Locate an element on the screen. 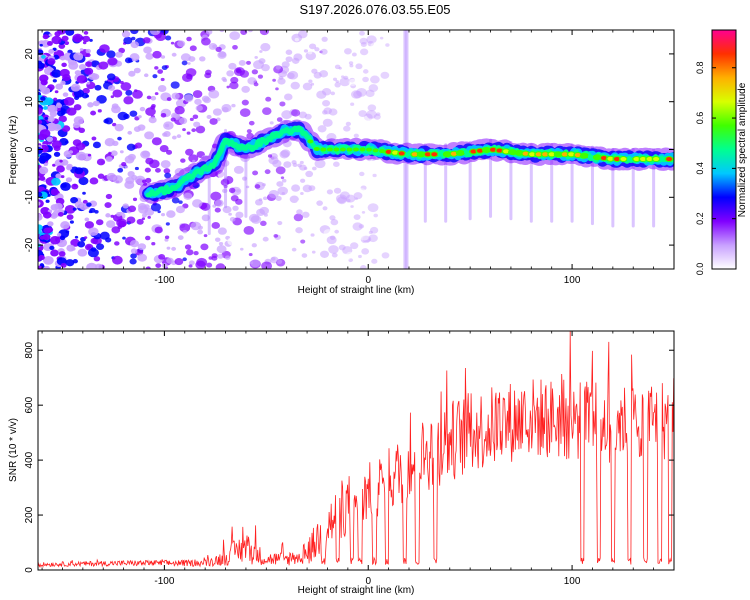  spectrogram-y-tick-label: 10 is located at coordinates (29, 102).